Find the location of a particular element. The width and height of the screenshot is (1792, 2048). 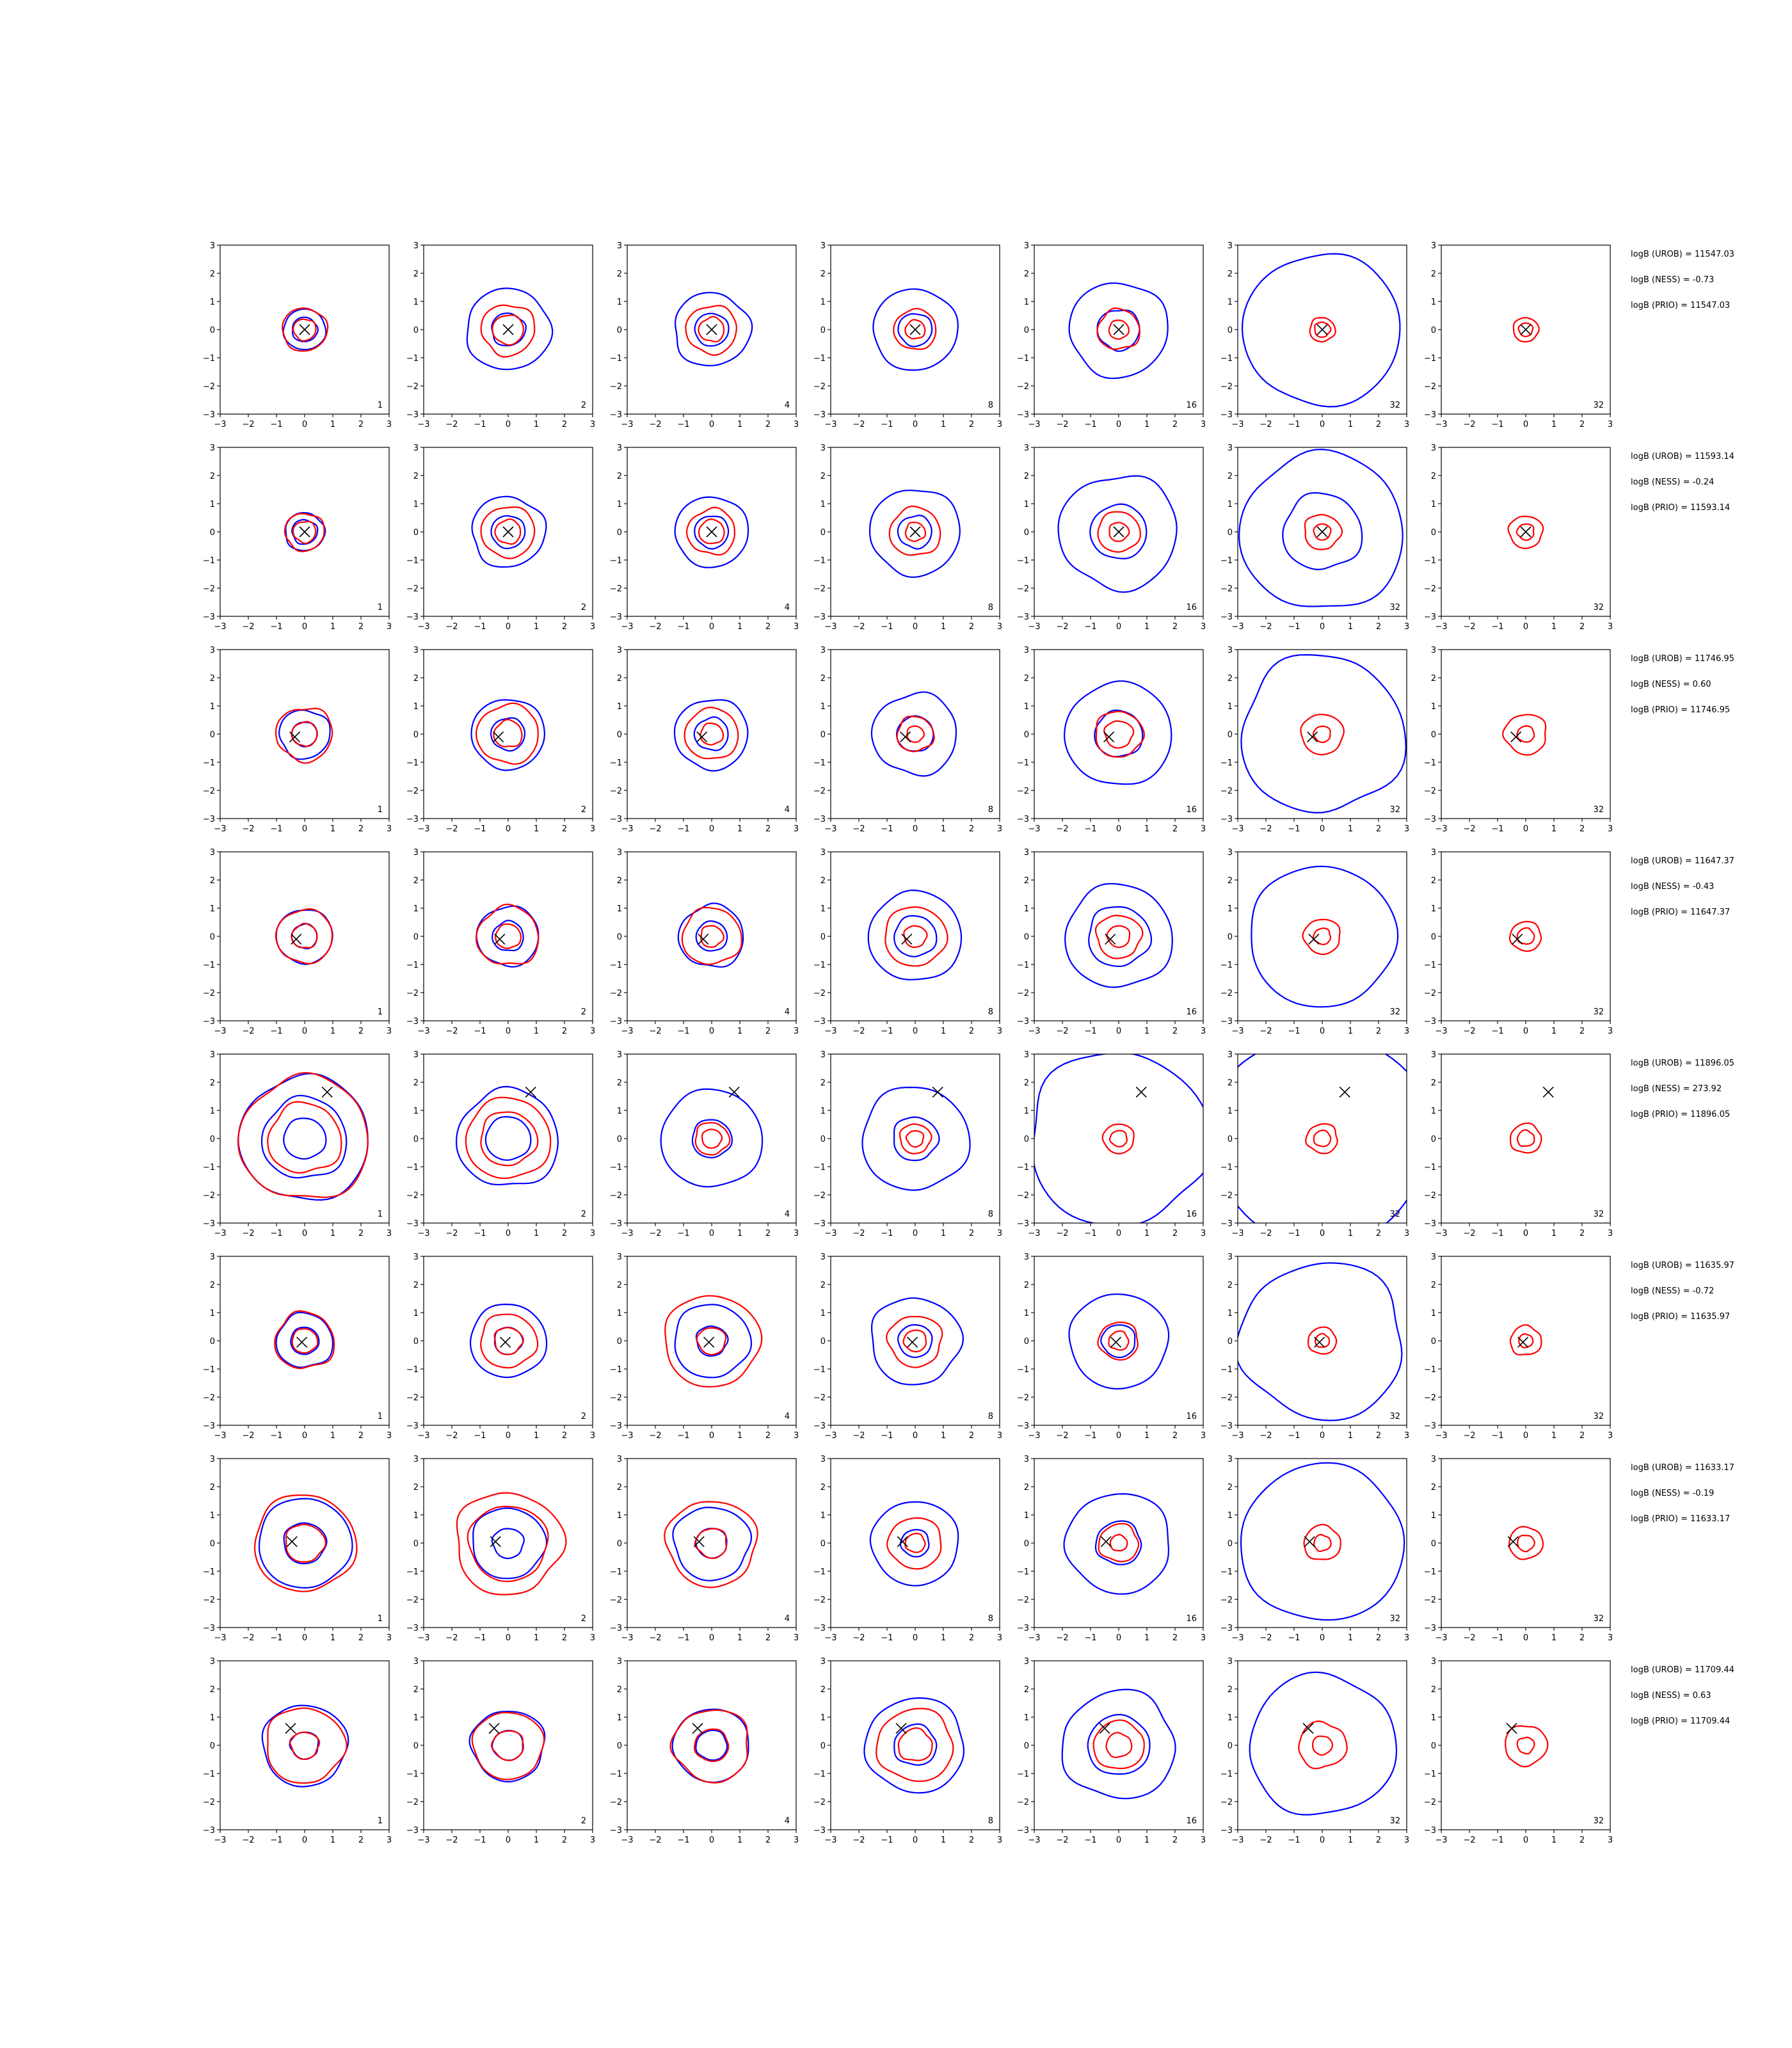

panel-label: 32 is located at coordinates (1394, 810).